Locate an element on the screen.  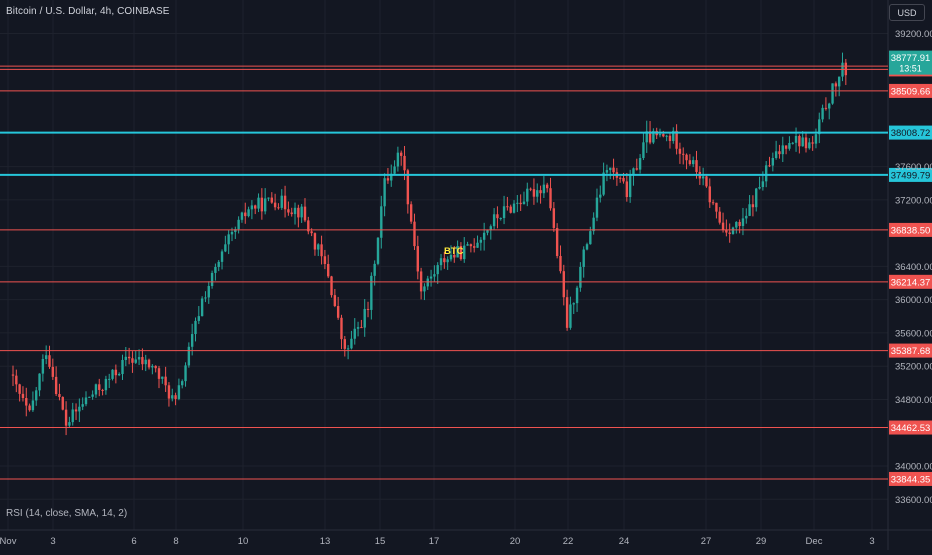
level-label-text: 38008.72 is located at coordinates (911, 133).